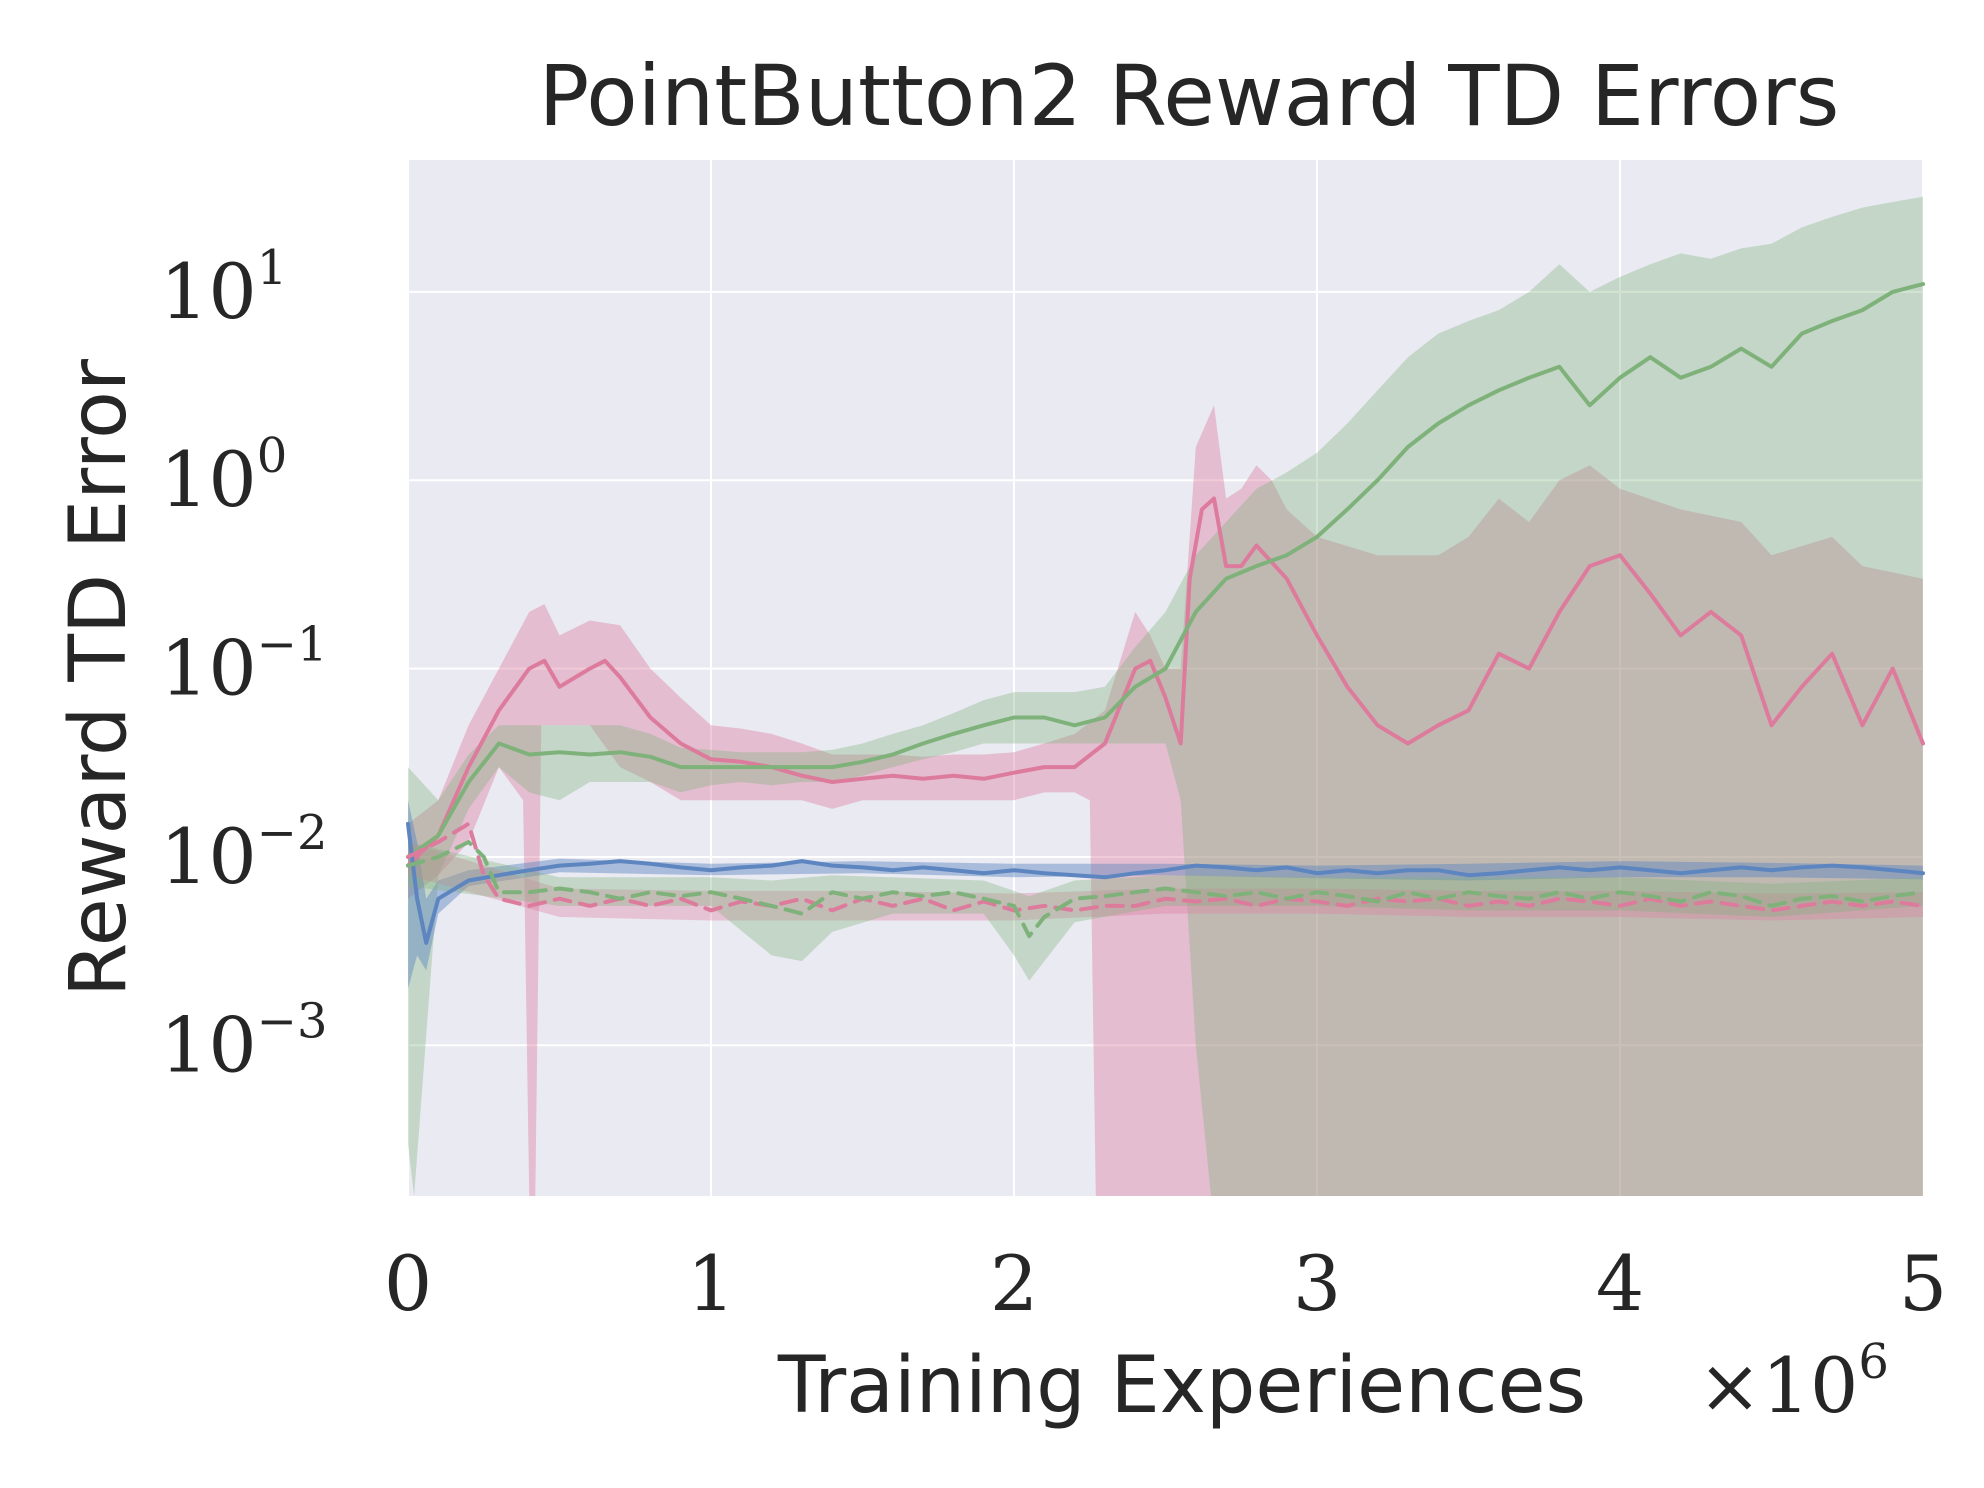 This screenshot has height=1488, width=1984. I want to click on y-tick-label-4: 10⁻³, so click(243, 1041).